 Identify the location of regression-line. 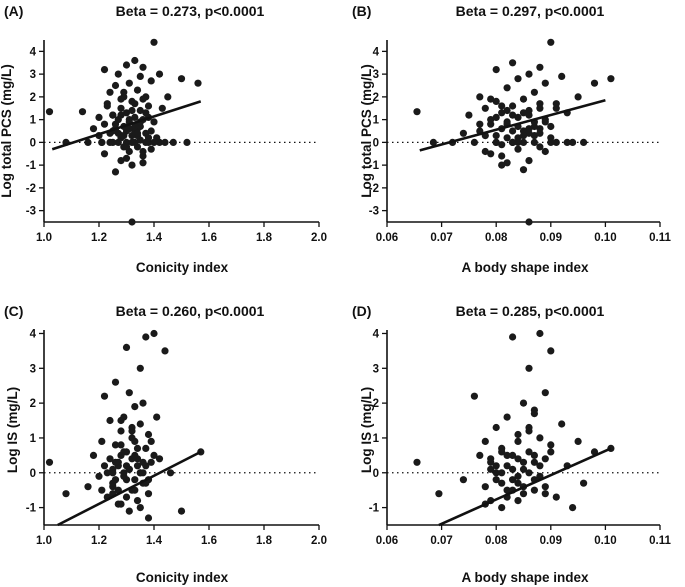
(525, 487).